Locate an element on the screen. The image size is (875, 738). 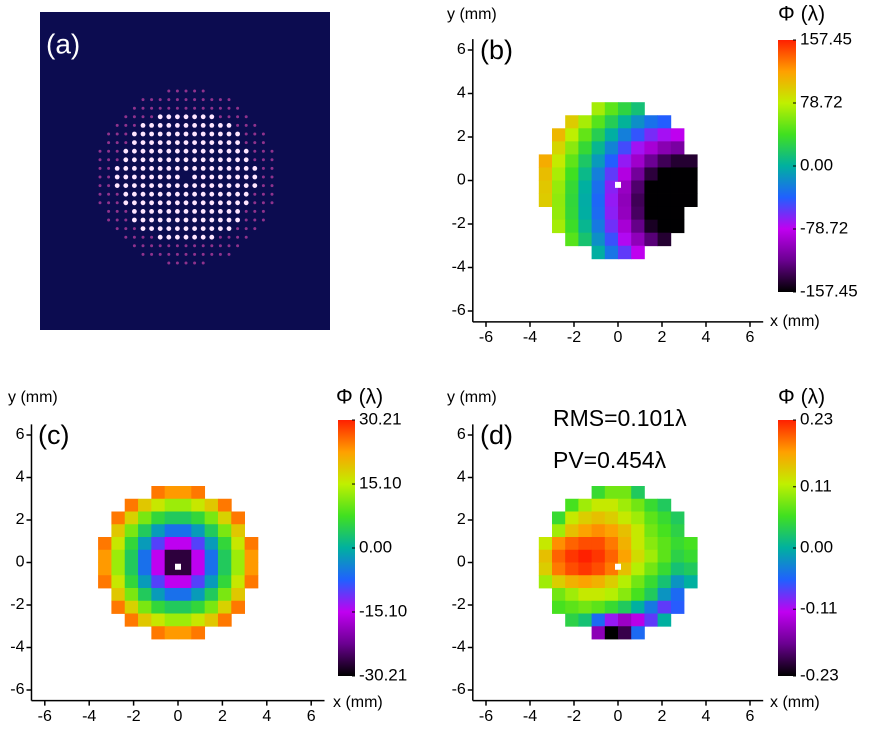
x-tick-label: -2 is located at coordinates (133, 716).